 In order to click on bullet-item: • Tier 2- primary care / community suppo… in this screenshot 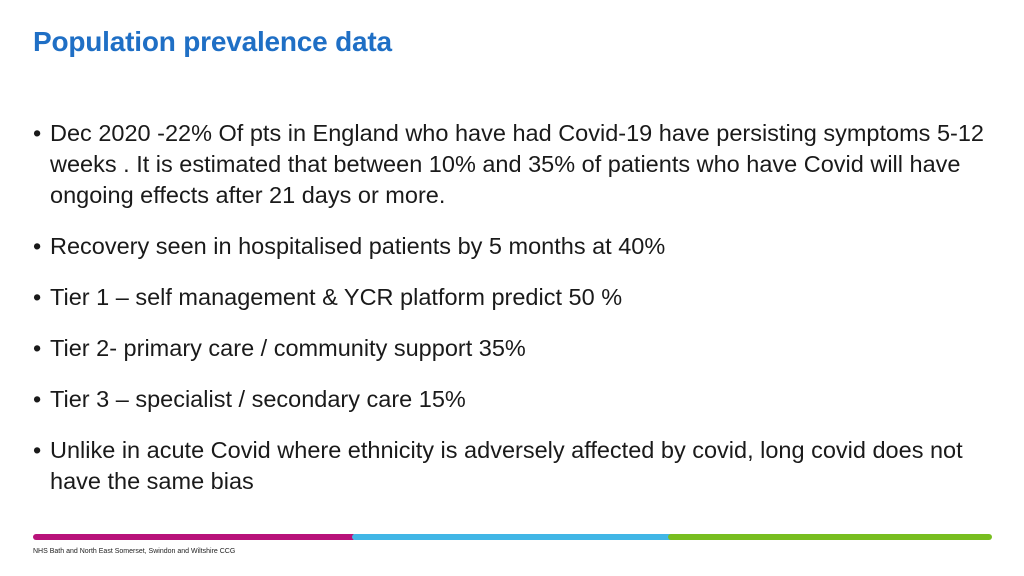, I will do `click(520, 348)`.